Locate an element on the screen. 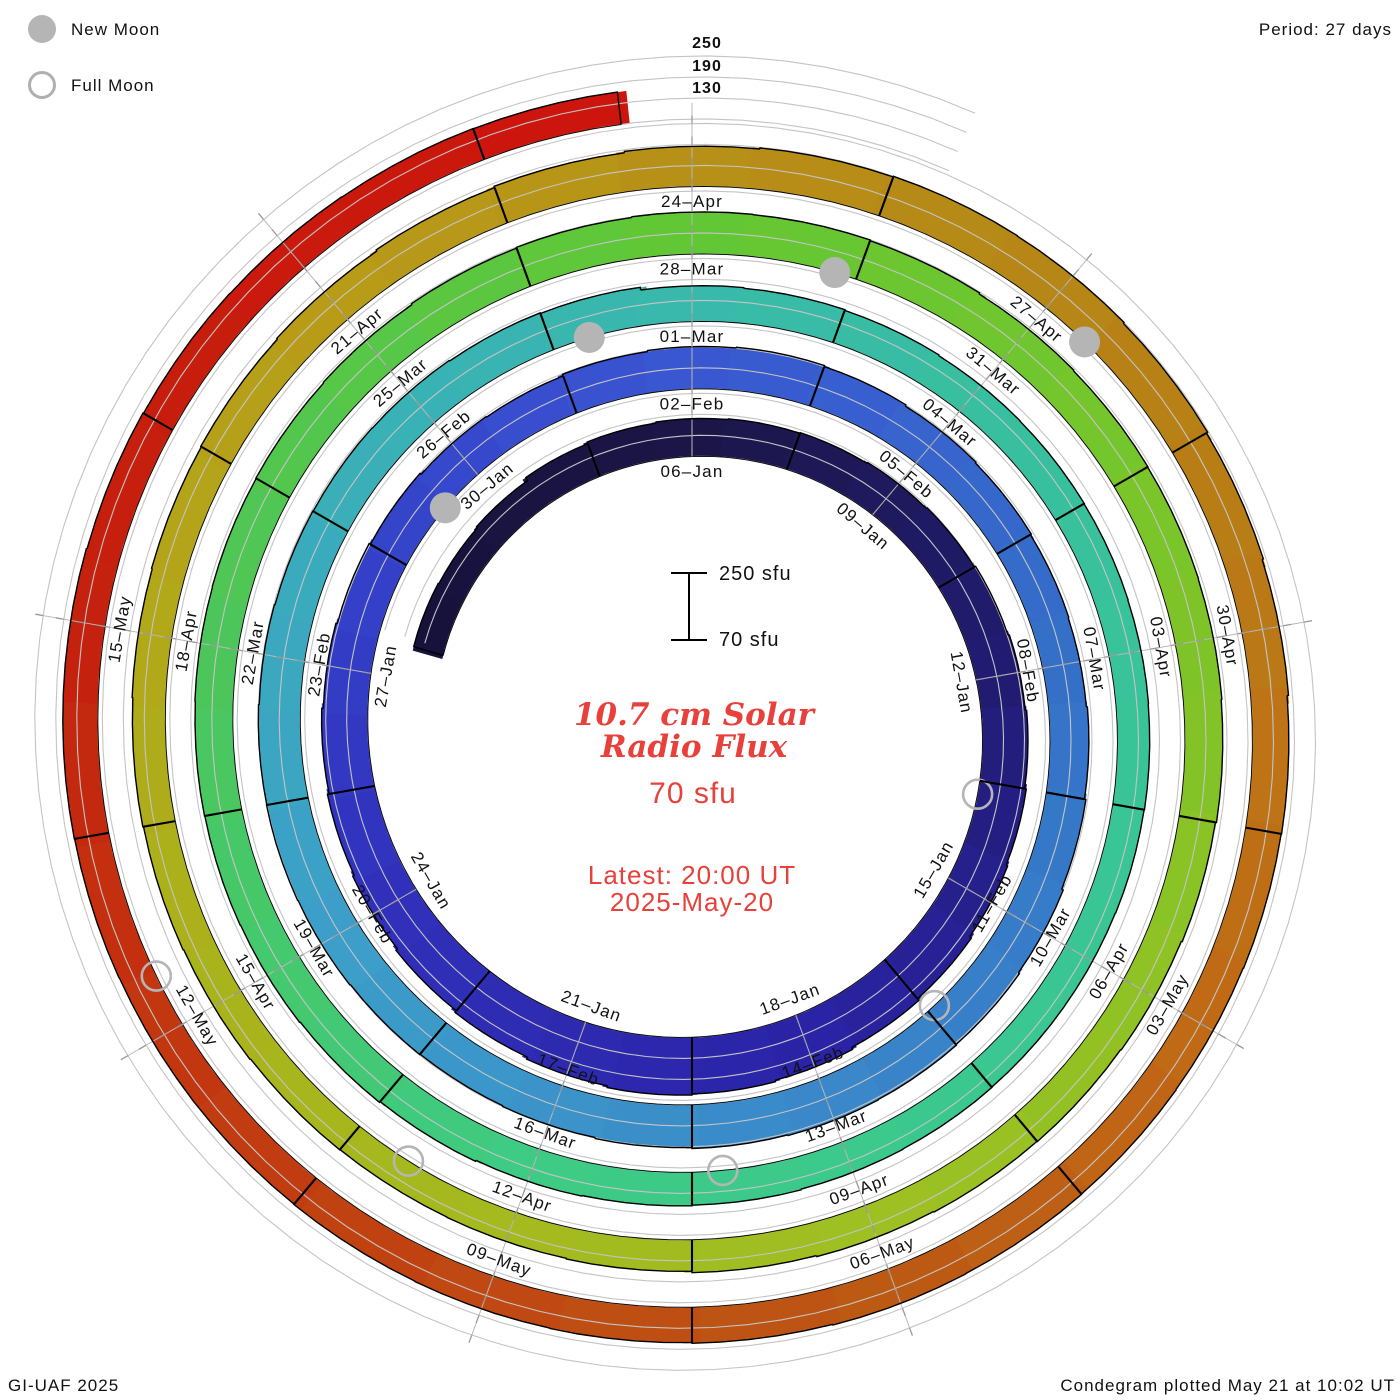 The image size is (1400, 1400). period-label: Period: 27 days is located at coordinates (1325, 29).